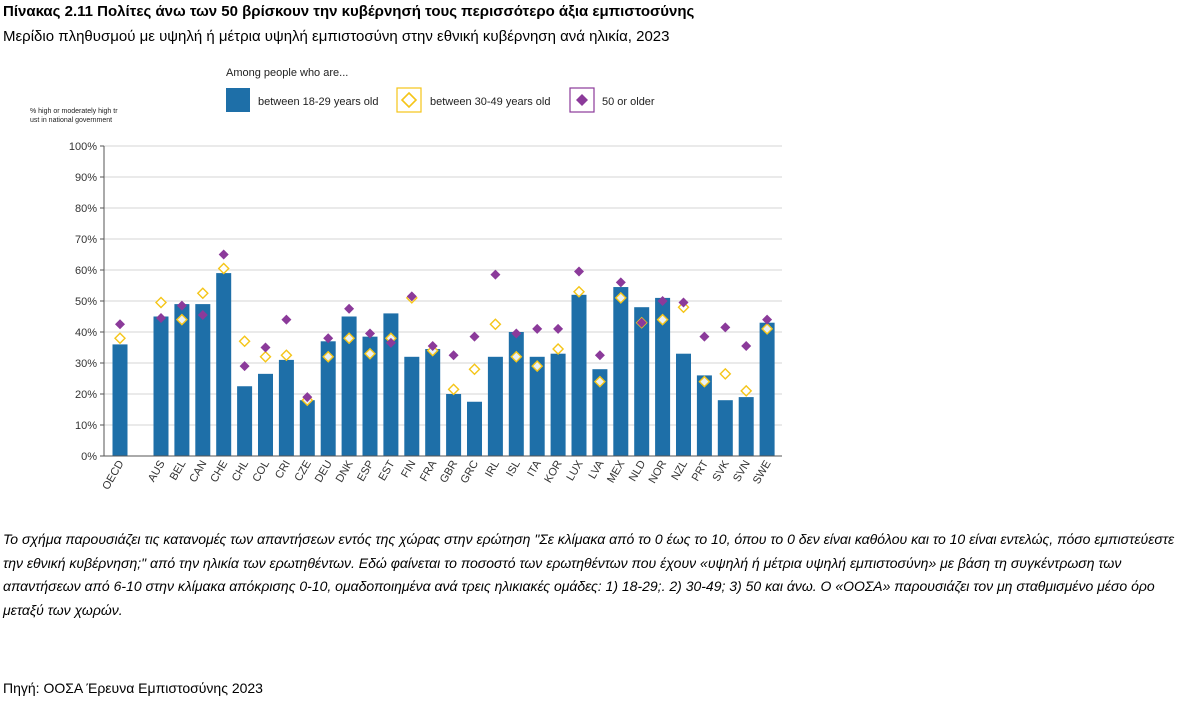 The image size is (1200, 728). I want to click on marker-30-49-svn, so click(746, 390).